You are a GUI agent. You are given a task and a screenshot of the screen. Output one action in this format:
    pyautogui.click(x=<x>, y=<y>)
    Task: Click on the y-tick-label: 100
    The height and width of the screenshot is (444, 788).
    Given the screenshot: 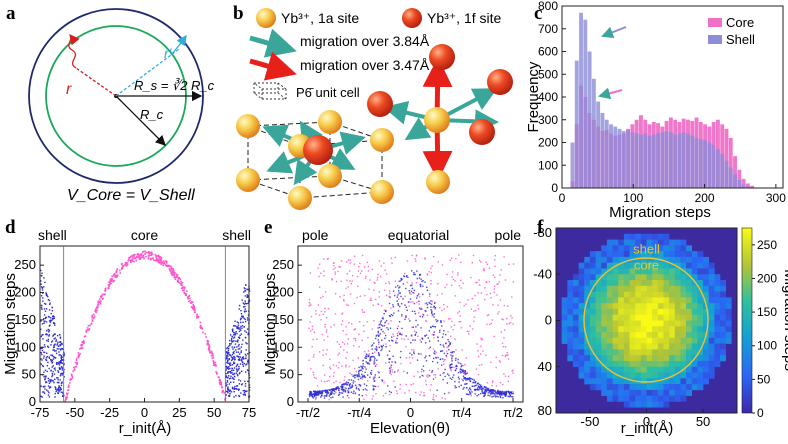 What is the action you would take?
    pyautogui.click(x=283, y=346)
    